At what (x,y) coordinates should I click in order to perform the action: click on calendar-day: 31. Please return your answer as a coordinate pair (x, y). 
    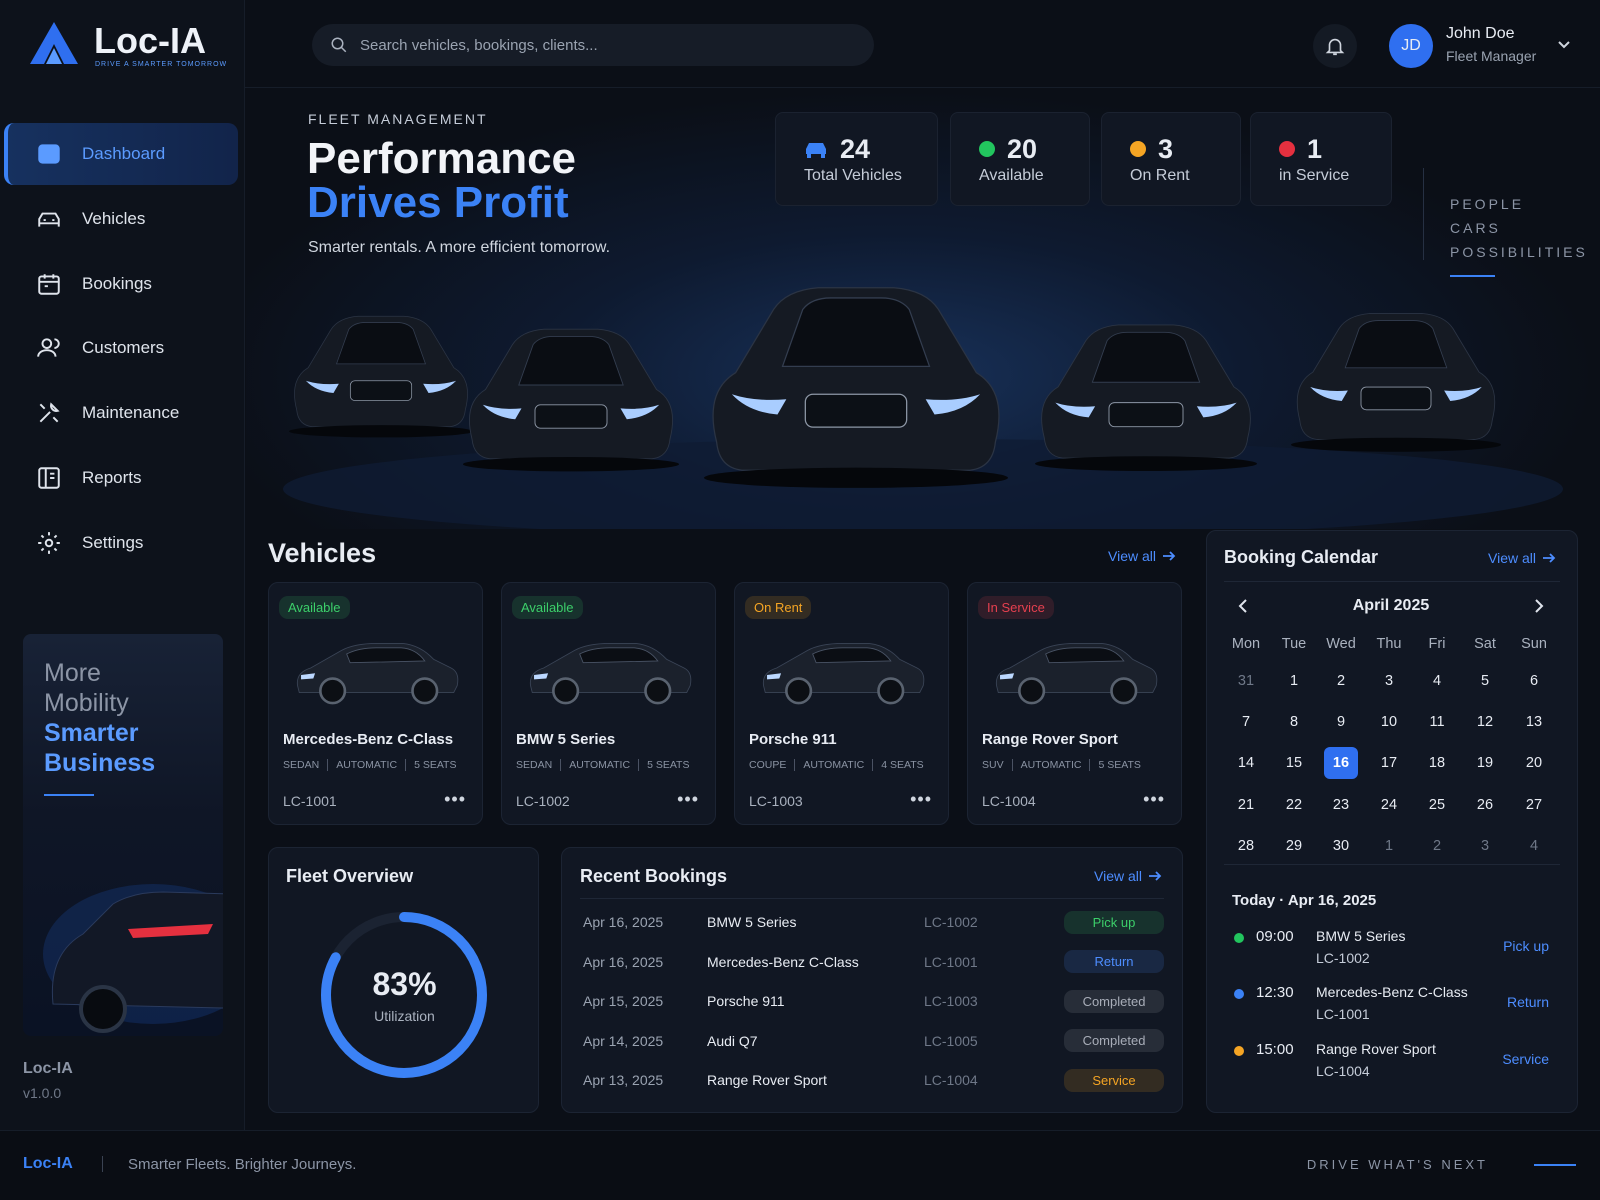
    Looking at the image, I should click on (1246, 681).